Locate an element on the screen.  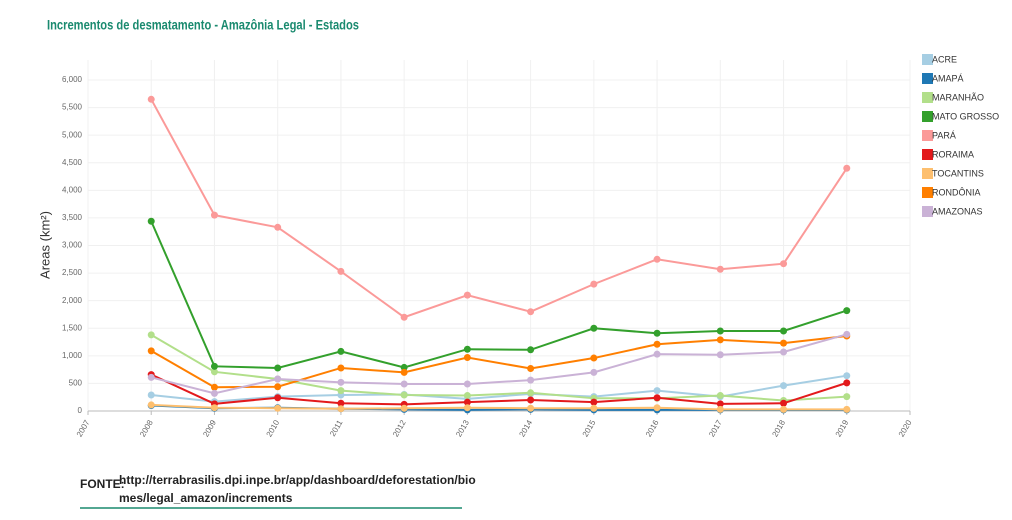
source-text: mes/legal_amazon/increments is located at coordinates (206, 498).